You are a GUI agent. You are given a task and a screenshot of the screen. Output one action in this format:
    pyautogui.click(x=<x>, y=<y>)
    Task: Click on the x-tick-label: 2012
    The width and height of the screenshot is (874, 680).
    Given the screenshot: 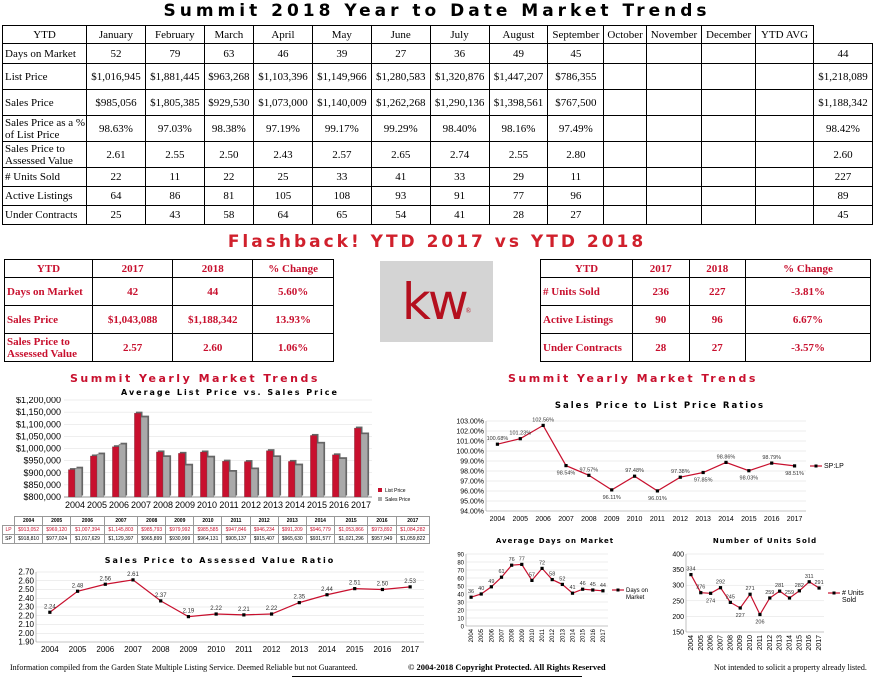 What is the action you would take?
    pyautogui.click(x=680, y=519)
    